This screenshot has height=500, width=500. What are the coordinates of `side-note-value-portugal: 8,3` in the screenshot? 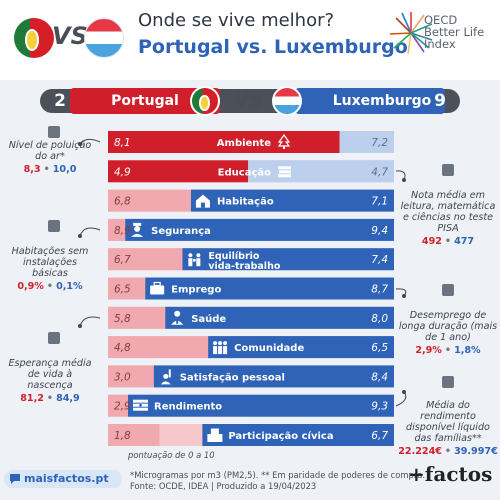 It's located at (32, 169).